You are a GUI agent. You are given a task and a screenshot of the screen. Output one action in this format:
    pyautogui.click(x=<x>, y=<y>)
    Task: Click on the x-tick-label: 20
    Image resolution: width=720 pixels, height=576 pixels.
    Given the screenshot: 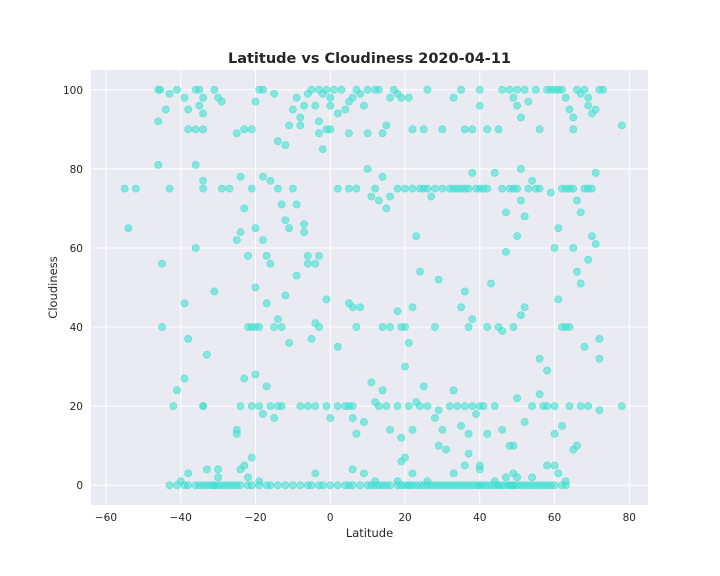 What is the action you would take?
    pyautogui.click(x=404, y=518)
    